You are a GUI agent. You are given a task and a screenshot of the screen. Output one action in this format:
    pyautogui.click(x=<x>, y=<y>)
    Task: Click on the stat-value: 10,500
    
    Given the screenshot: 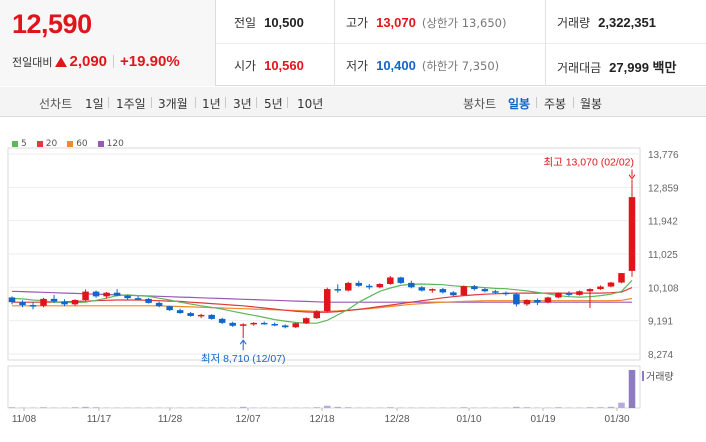 What is the action you would take?
    pyautogui.click(x=284, y=22)
    